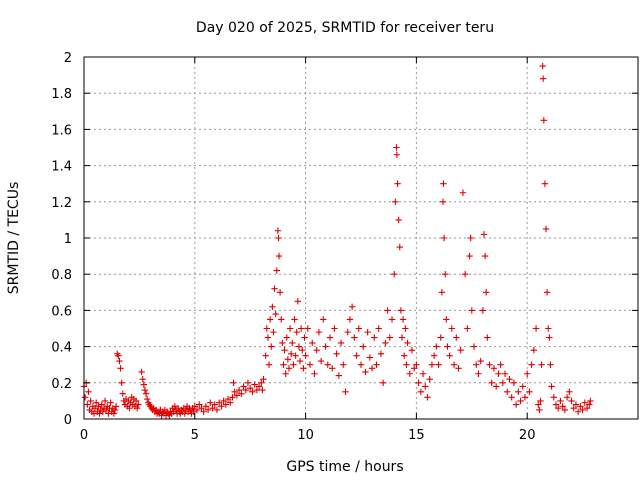 This screenshot has height=480, width=640. What do you see at coordinates (61, 203) in the screenshot?
I see `y-tick-label: 1.2` at bounding box center [61, 203].